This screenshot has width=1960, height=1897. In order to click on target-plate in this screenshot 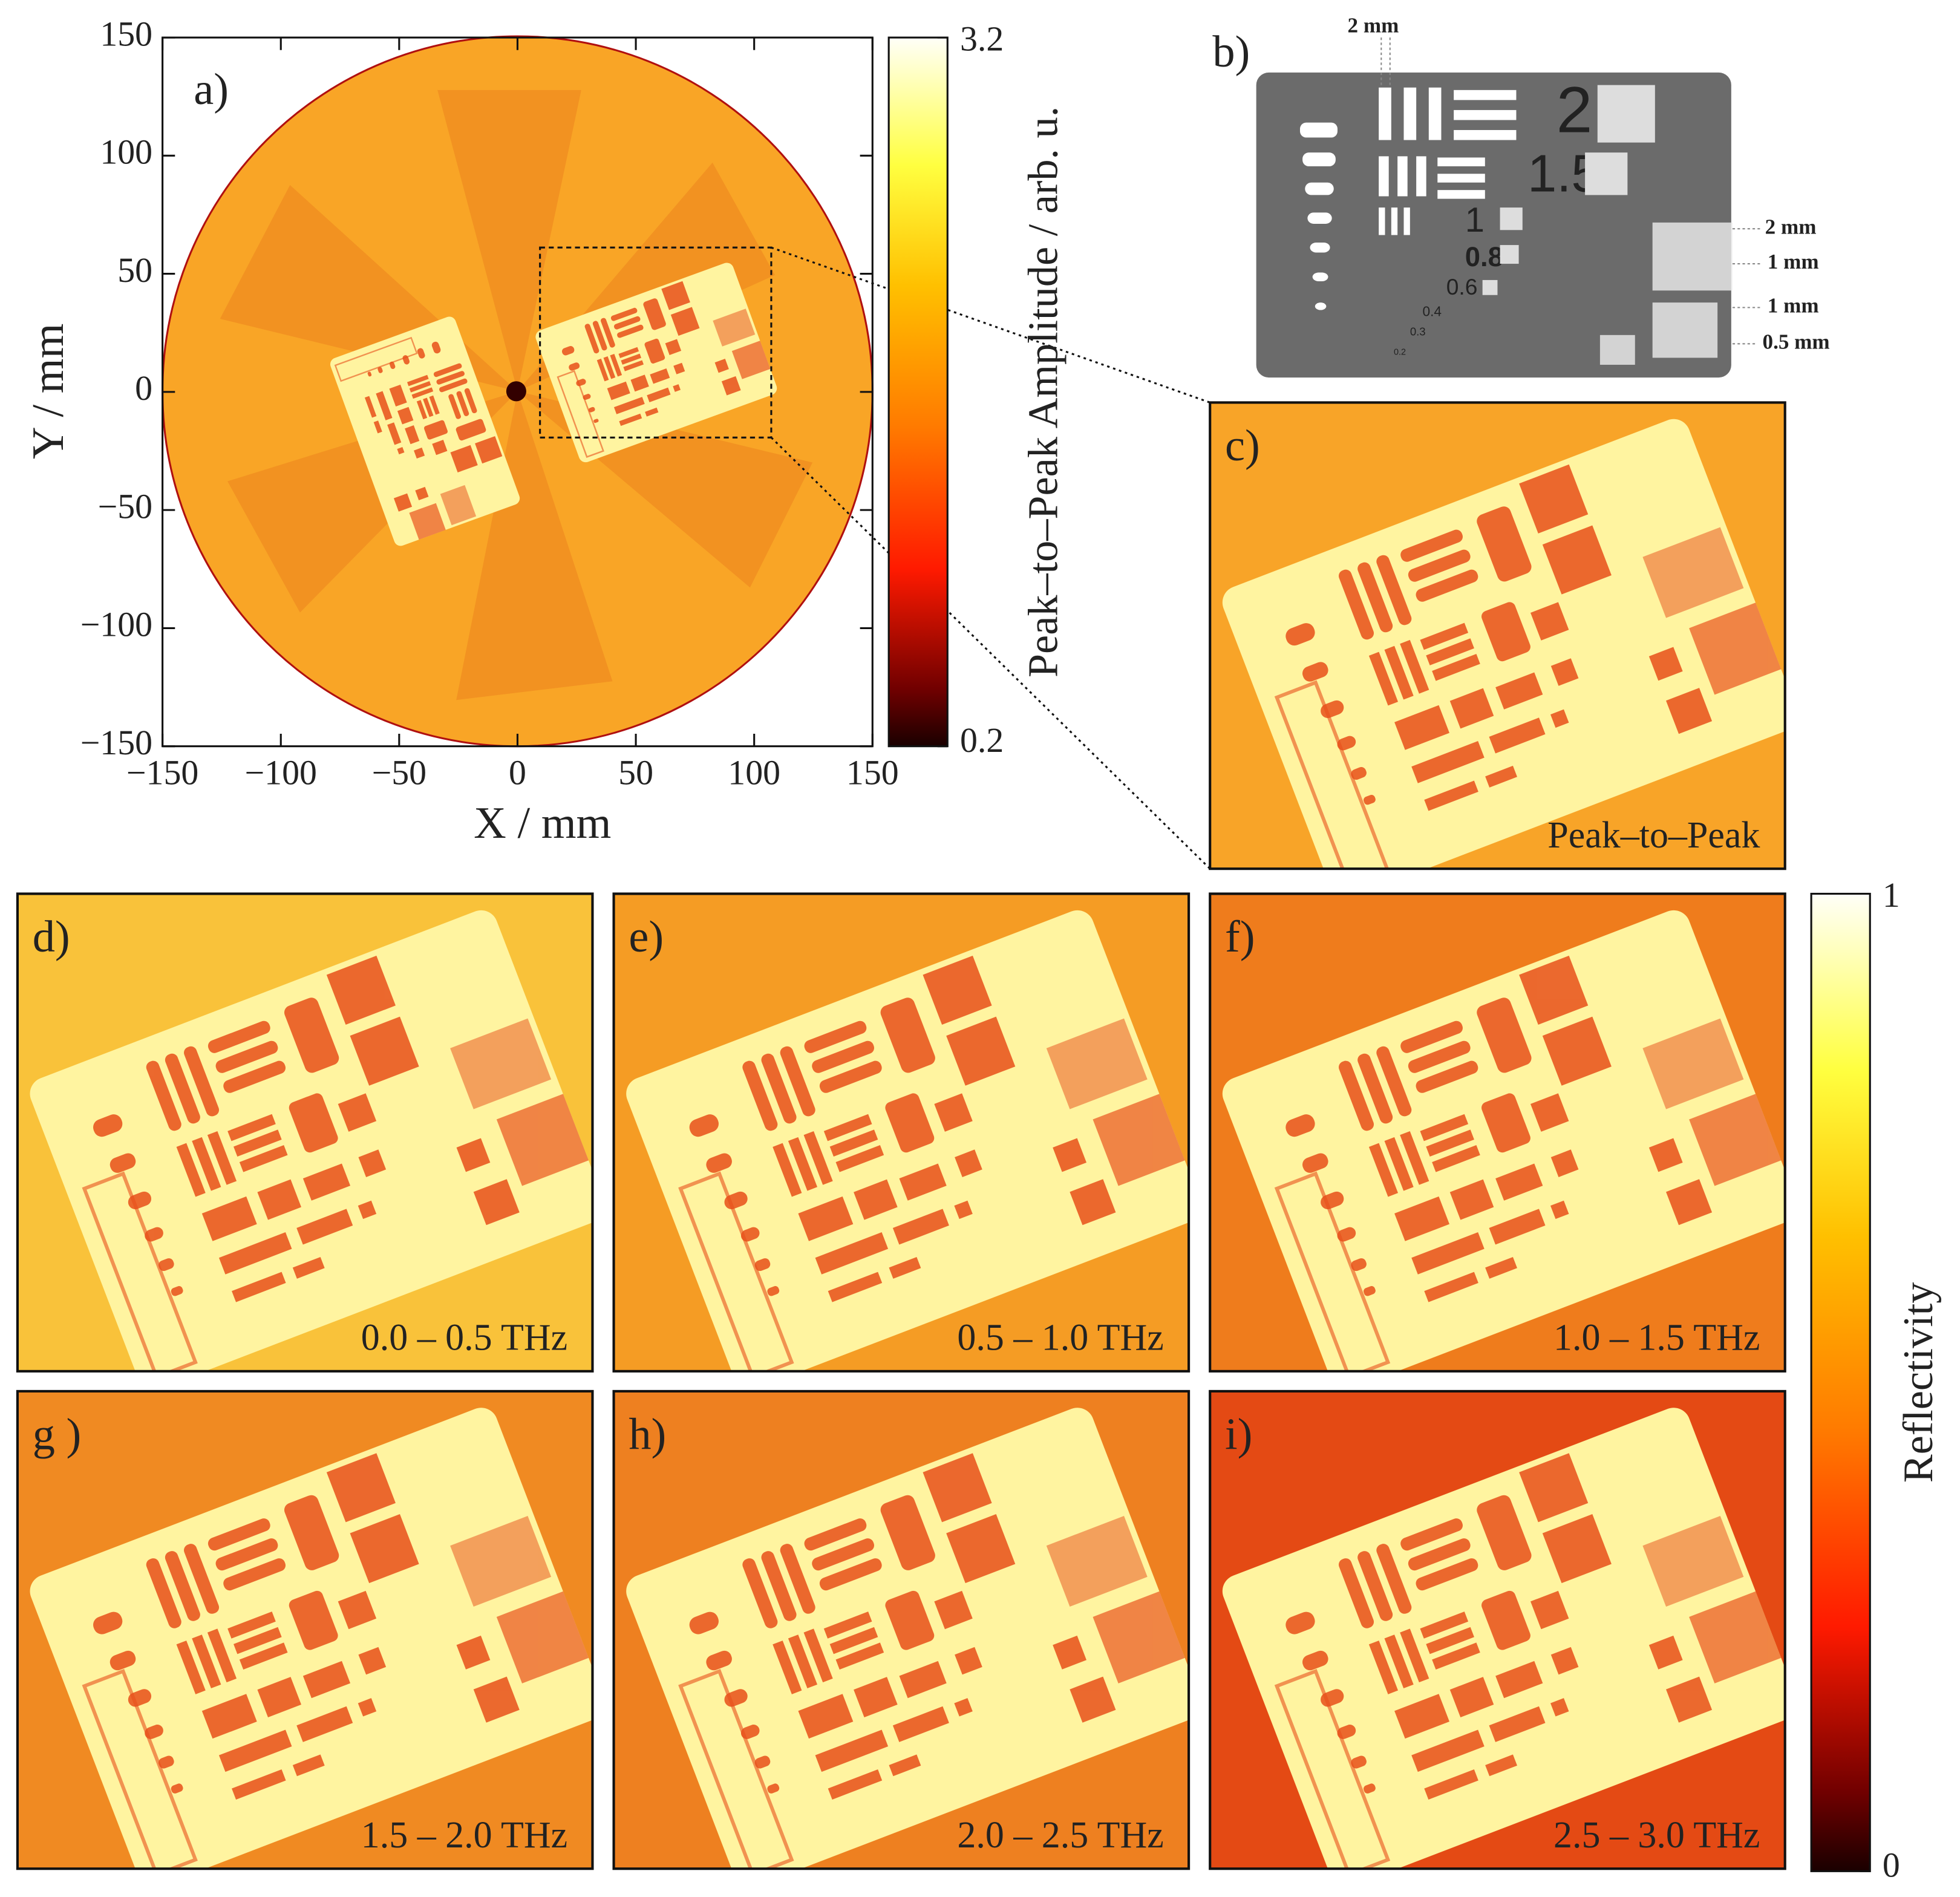, I will do `click(1494, 225)`.